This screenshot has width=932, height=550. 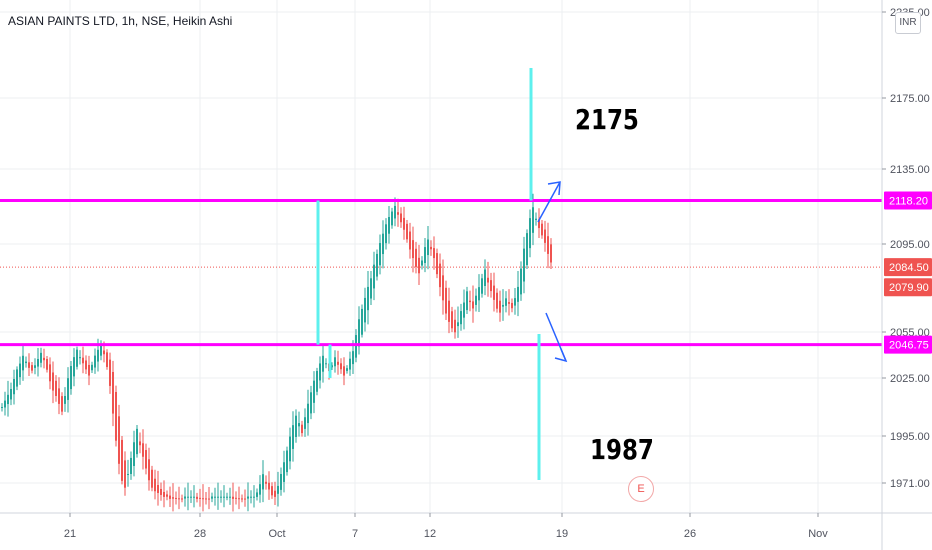 What do you see at coordinates (607, 119) in the screenshot?
I see `target-up-label: 2175` at bounding box center [607, 119].